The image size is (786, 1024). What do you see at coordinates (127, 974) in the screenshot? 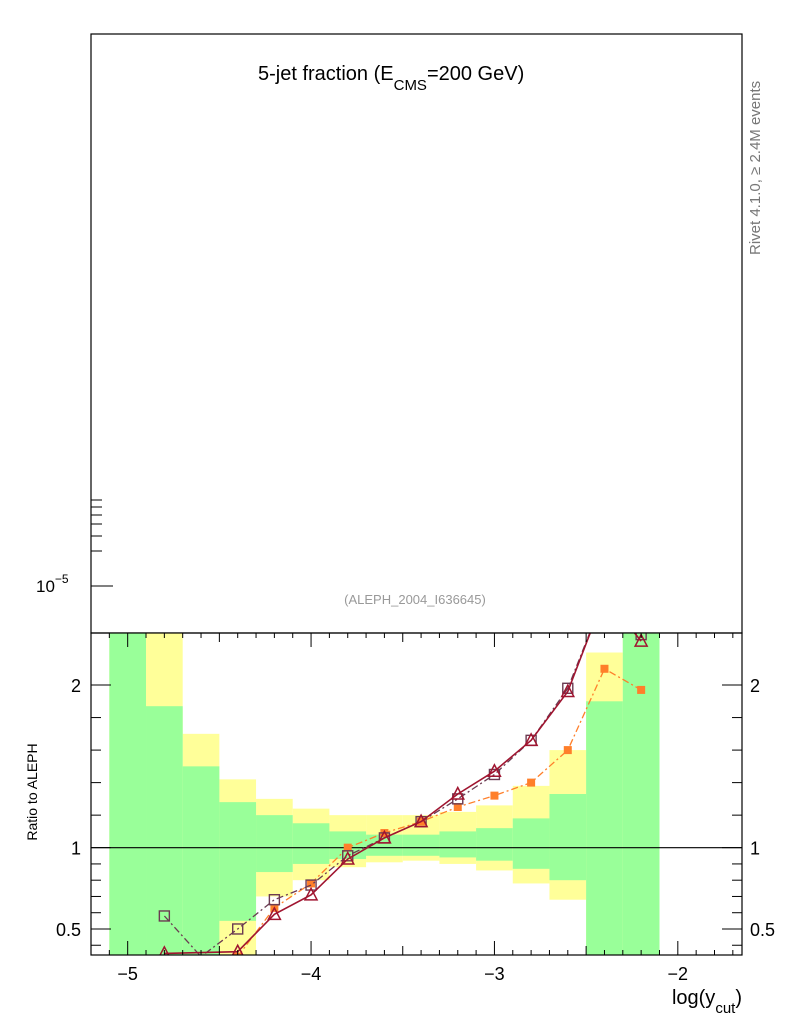
I see `x-tick-label: −5` at bounding box center [127, 974].